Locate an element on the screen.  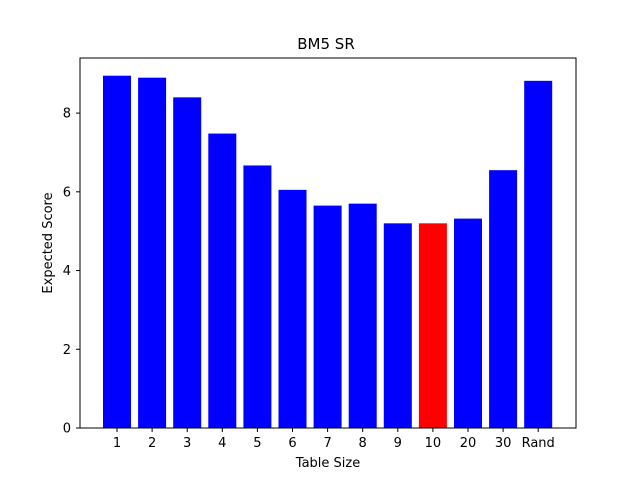
y-tick-label: 2 is located at coordinates (67, 350).